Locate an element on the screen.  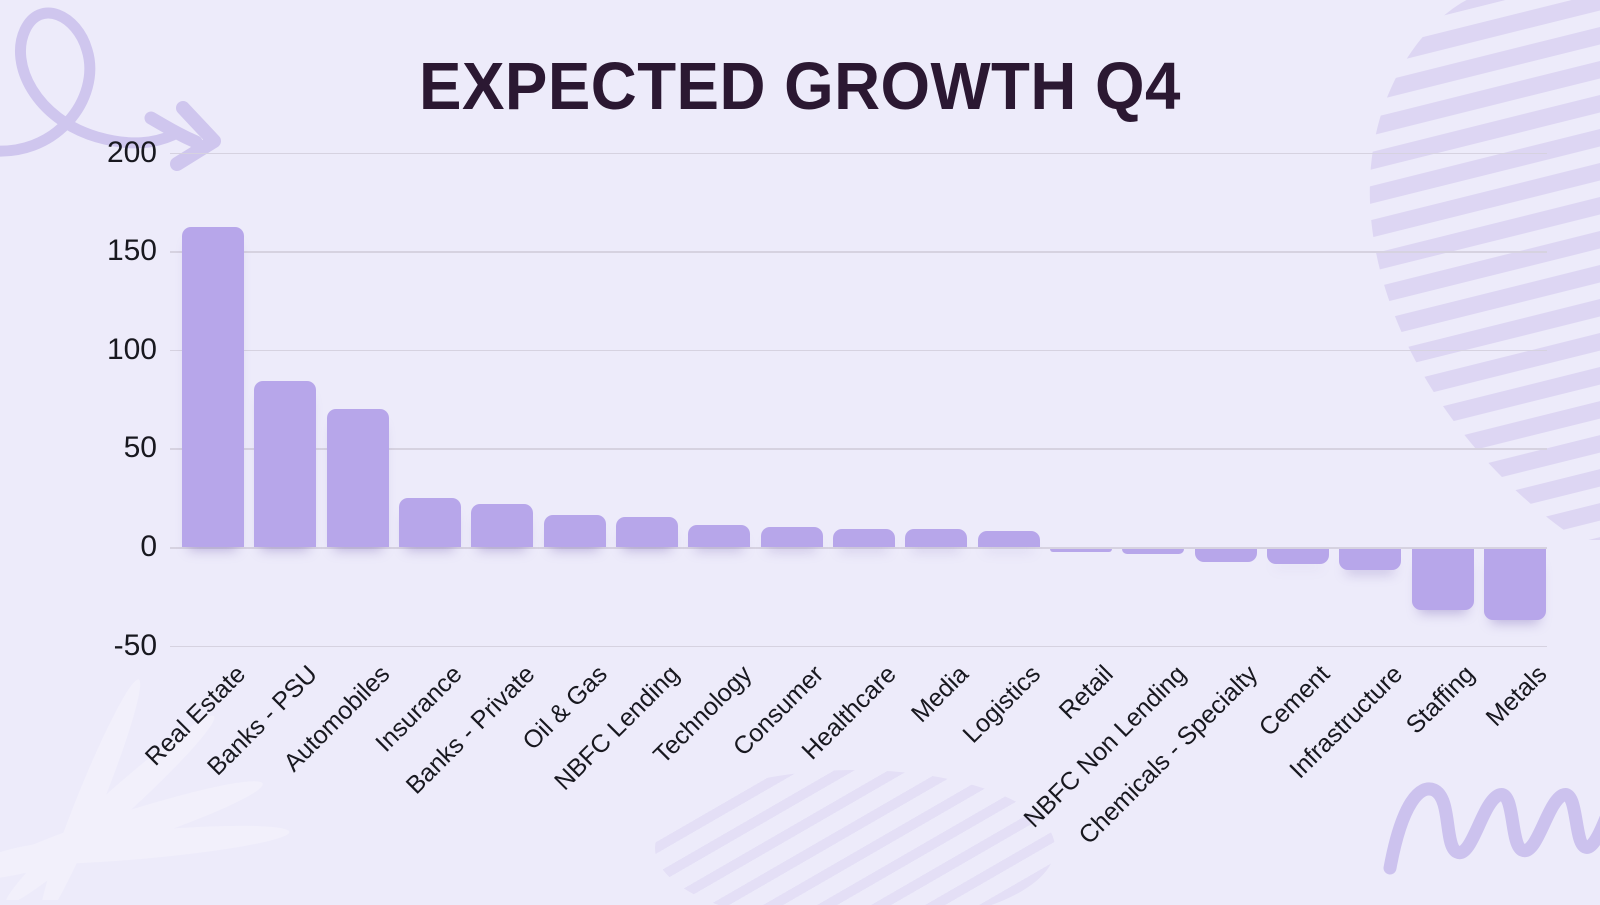
x-axis-category-label: Metals is located at coordinates (1516, 696).